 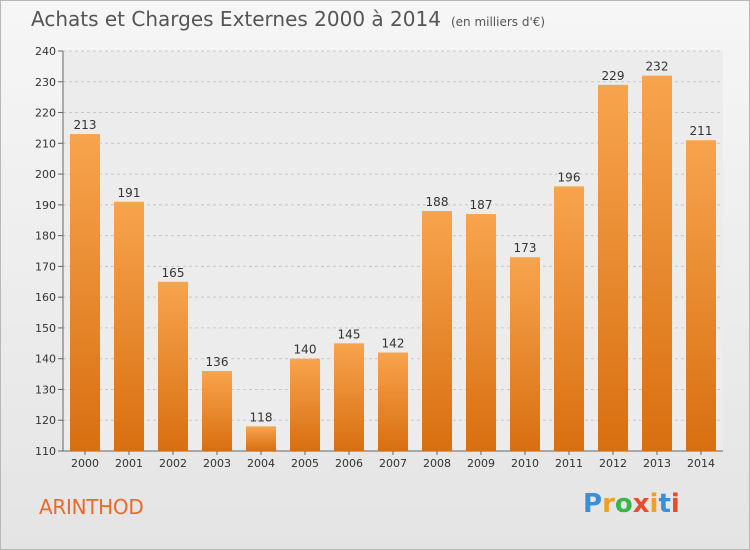 I want to click on bar-value-label: 232, so click(x=657, y=67).